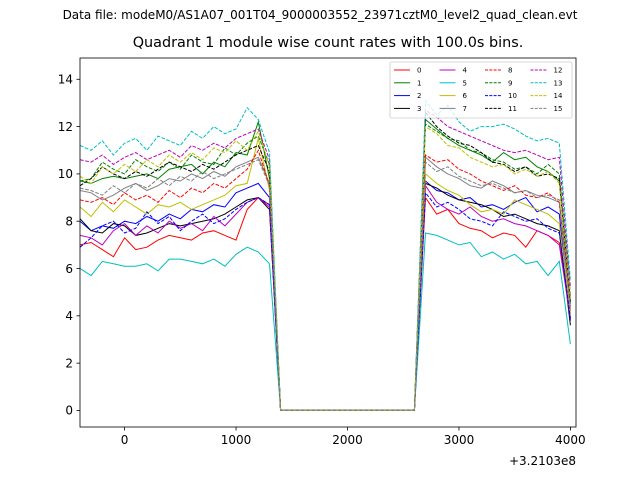  I want to click on legend-box, so click(481, 90).